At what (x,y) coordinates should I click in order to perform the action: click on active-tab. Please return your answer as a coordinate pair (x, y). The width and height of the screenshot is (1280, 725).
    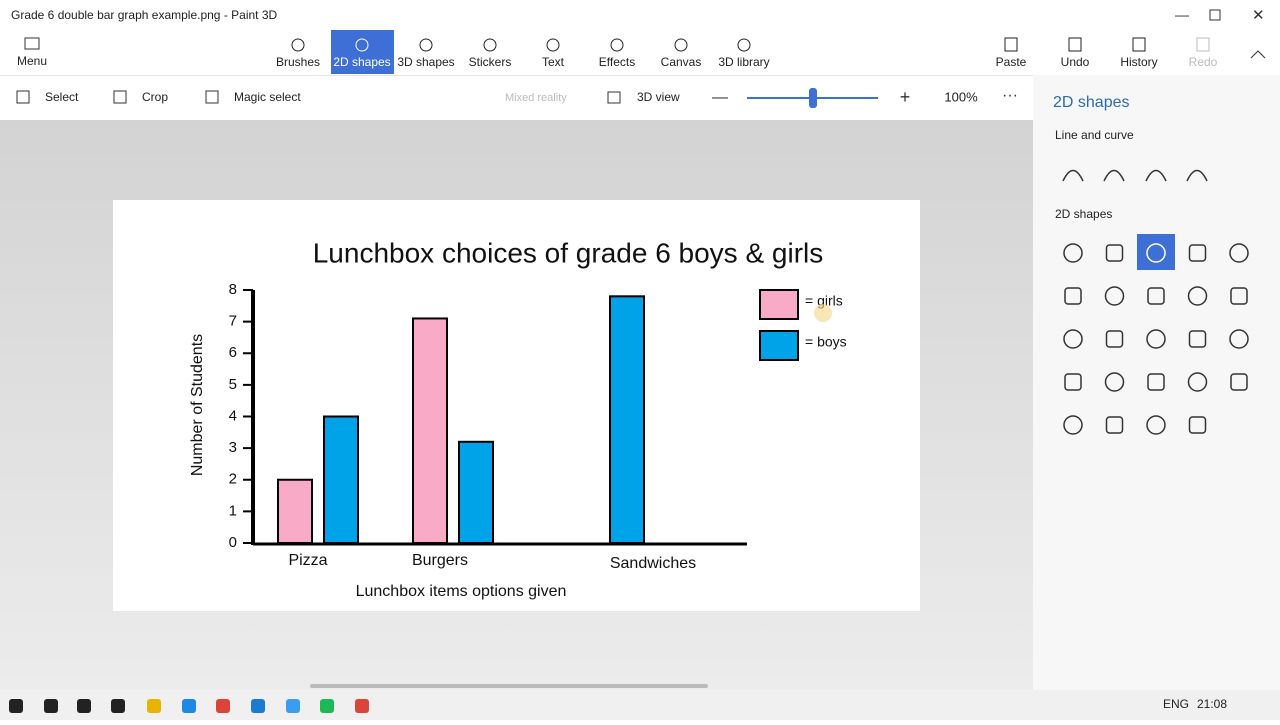
    Looking at the image, I should click on (362, 52).